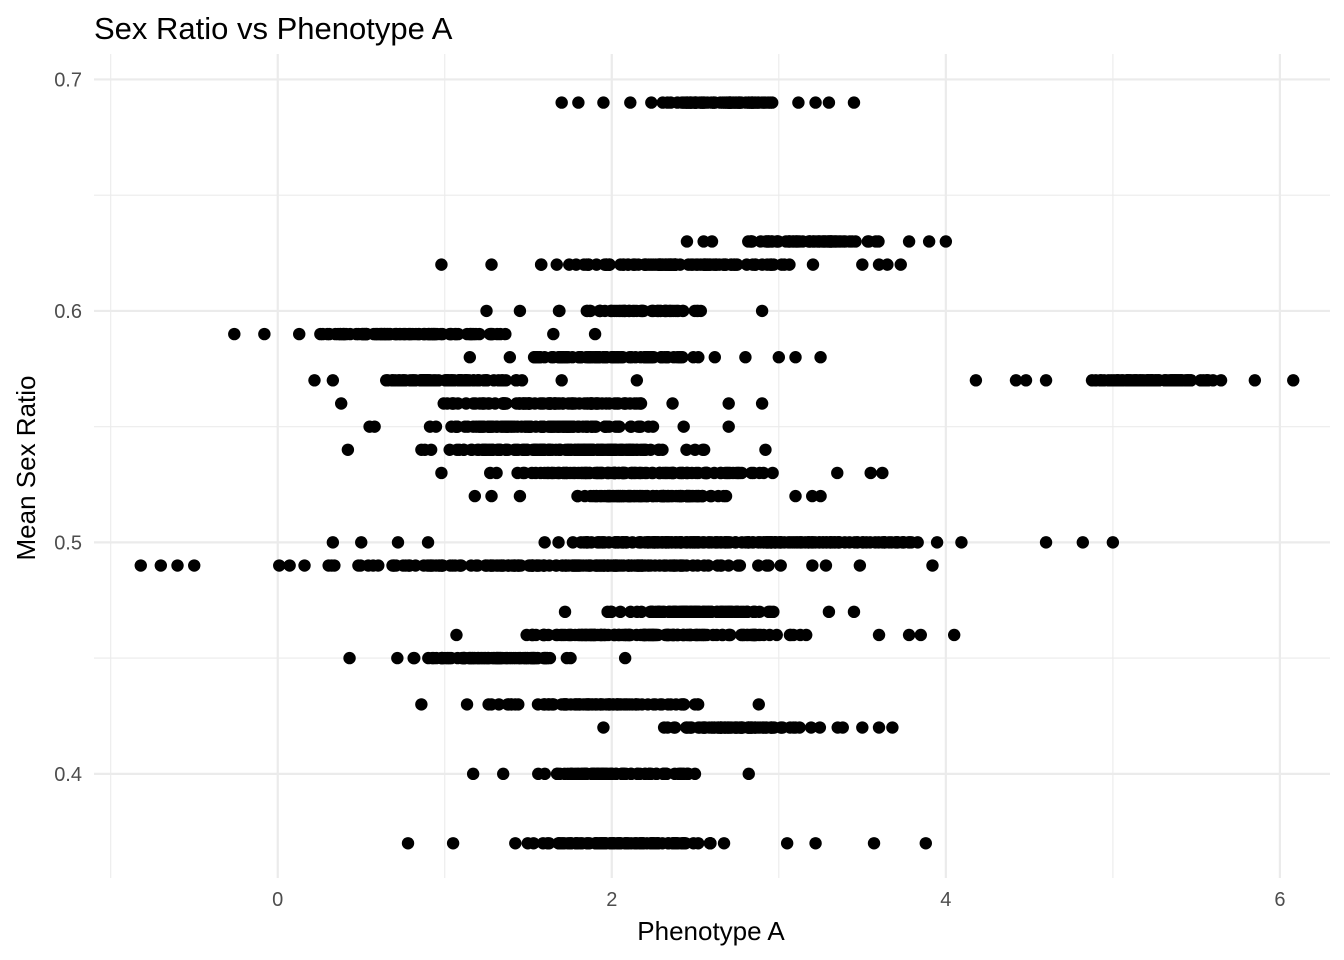  Describe the element at coordinates (68, 312) in the screenshot. I see `y-tick-label: 0.6` at that location.